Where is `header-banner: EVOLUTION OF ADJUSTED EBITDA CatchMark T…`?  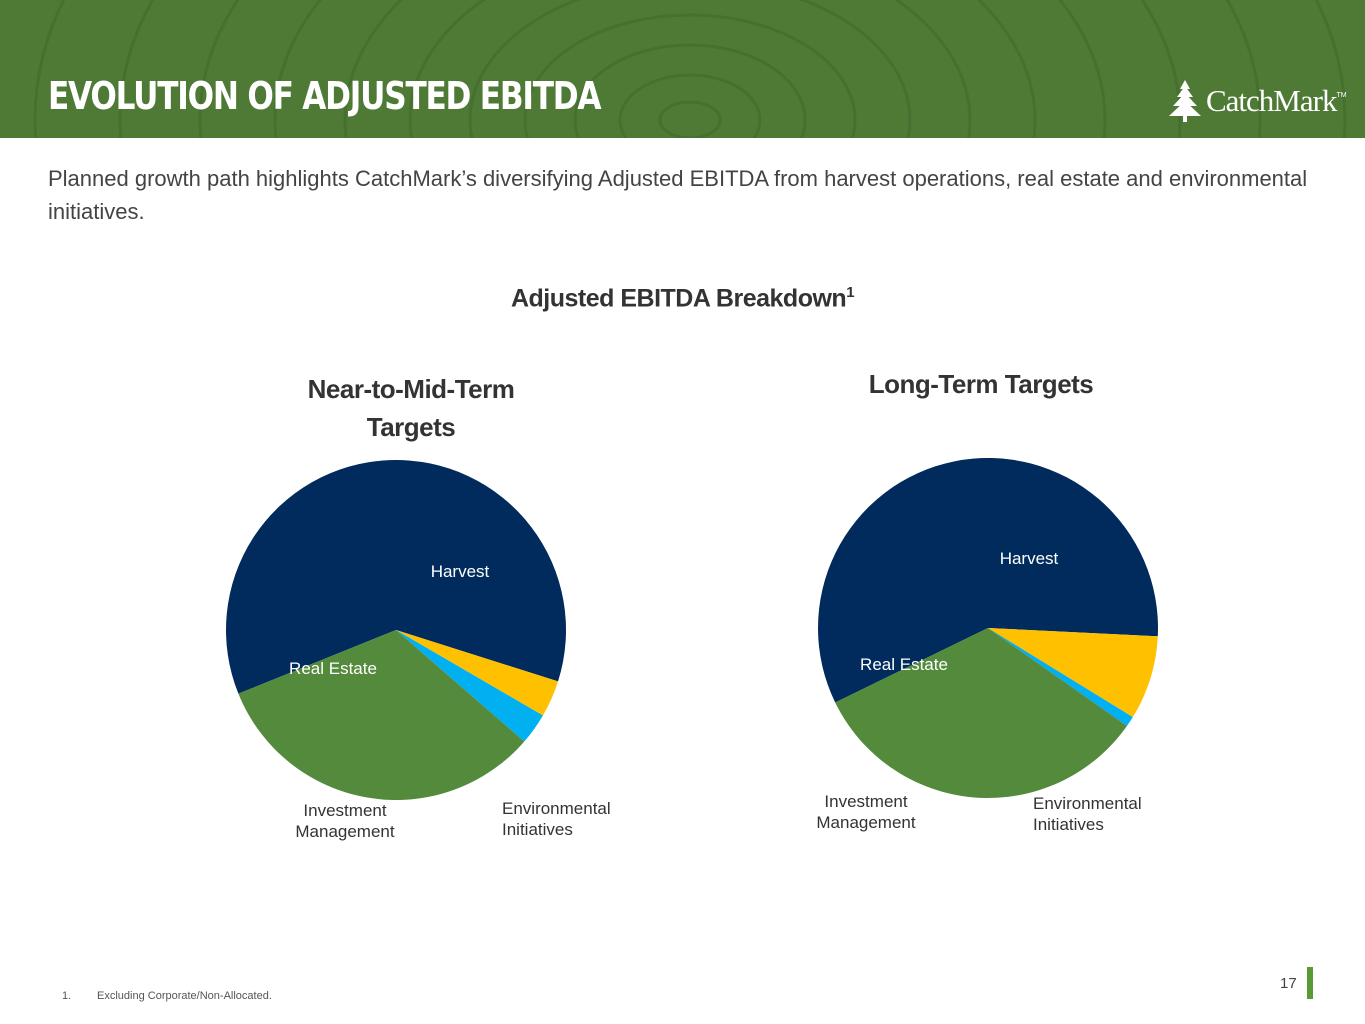
header-banner: EVOLUTION OF ADJUSTED EBITDA CatchMark T… is located at coordinates (682, 69).